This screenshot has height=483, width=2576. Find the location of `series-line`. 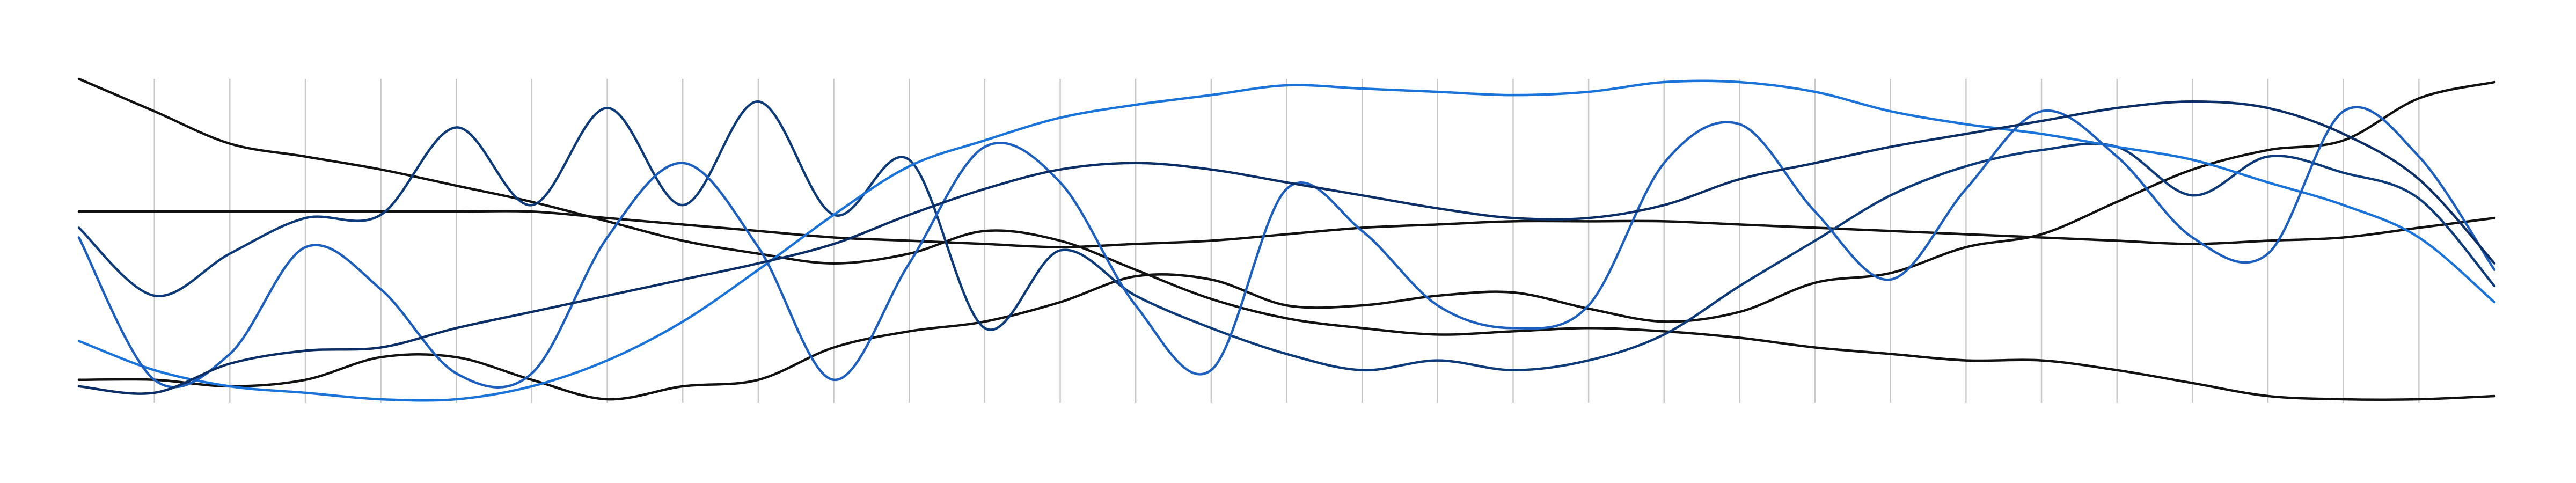

series-line is located at coordinates (1286, 229).